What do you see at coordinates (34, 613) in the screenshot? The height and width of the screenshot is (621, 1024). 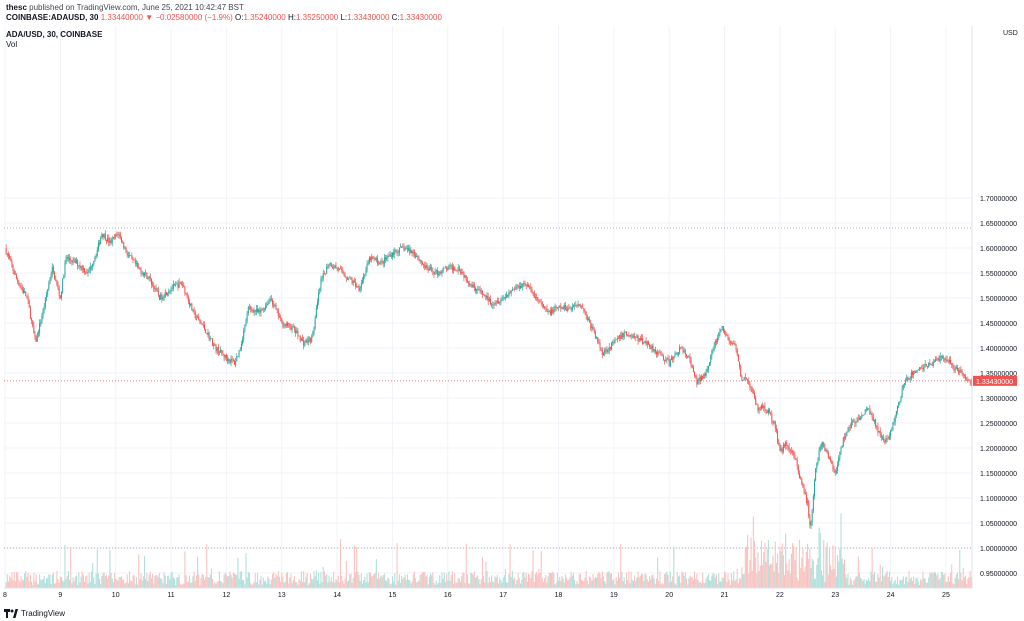 I see `footer-brand: TradingView` at bounding box center [34, 613].